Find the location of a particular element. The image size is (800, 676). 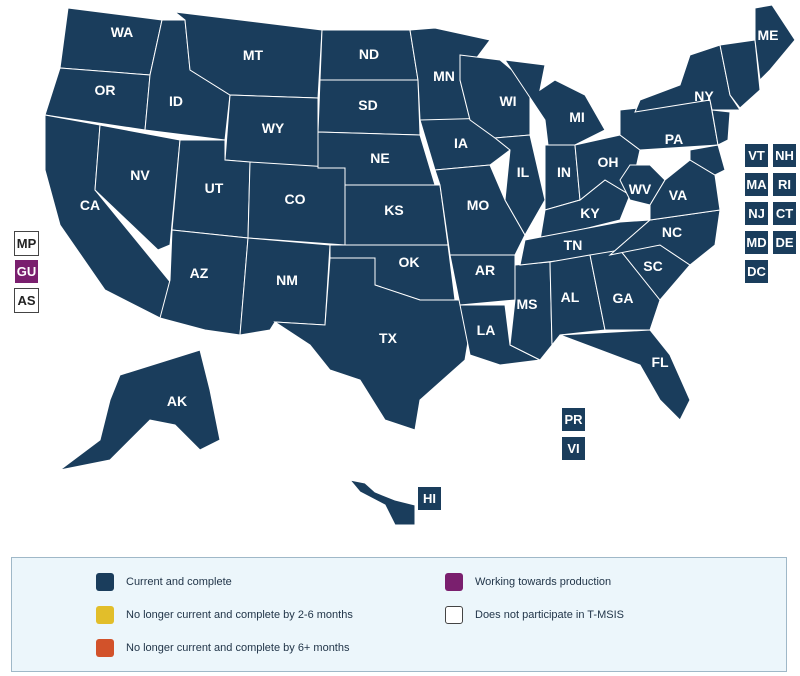

label-ME: ME is located at coordinates (768, 35).